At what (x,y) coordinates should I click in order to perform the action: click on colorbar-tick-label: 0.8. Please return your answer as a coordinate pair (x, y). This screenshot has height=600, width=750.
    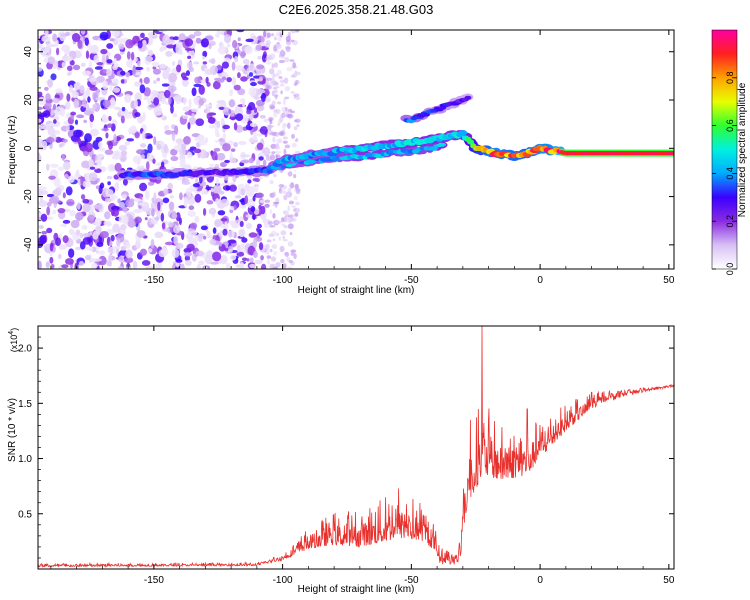
    Looking at the image, I should click on (730, 78).